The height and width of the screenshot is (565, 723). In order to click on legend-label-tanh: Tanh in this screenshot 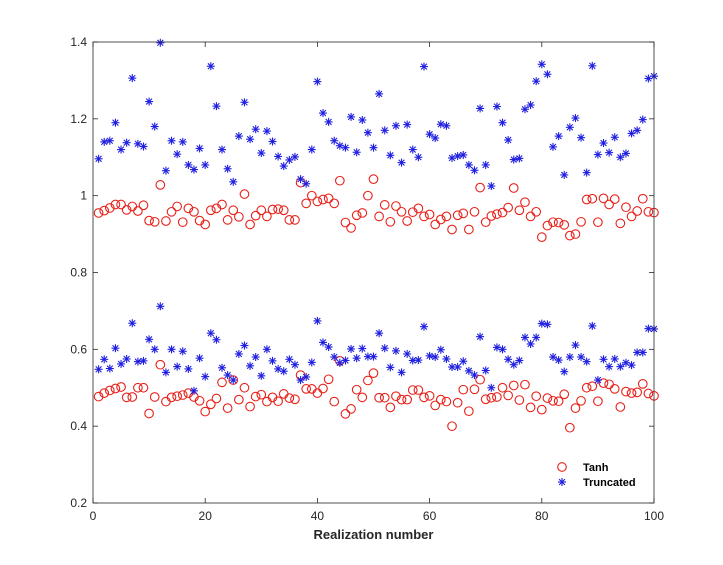, I will do `click(596, 468)`.